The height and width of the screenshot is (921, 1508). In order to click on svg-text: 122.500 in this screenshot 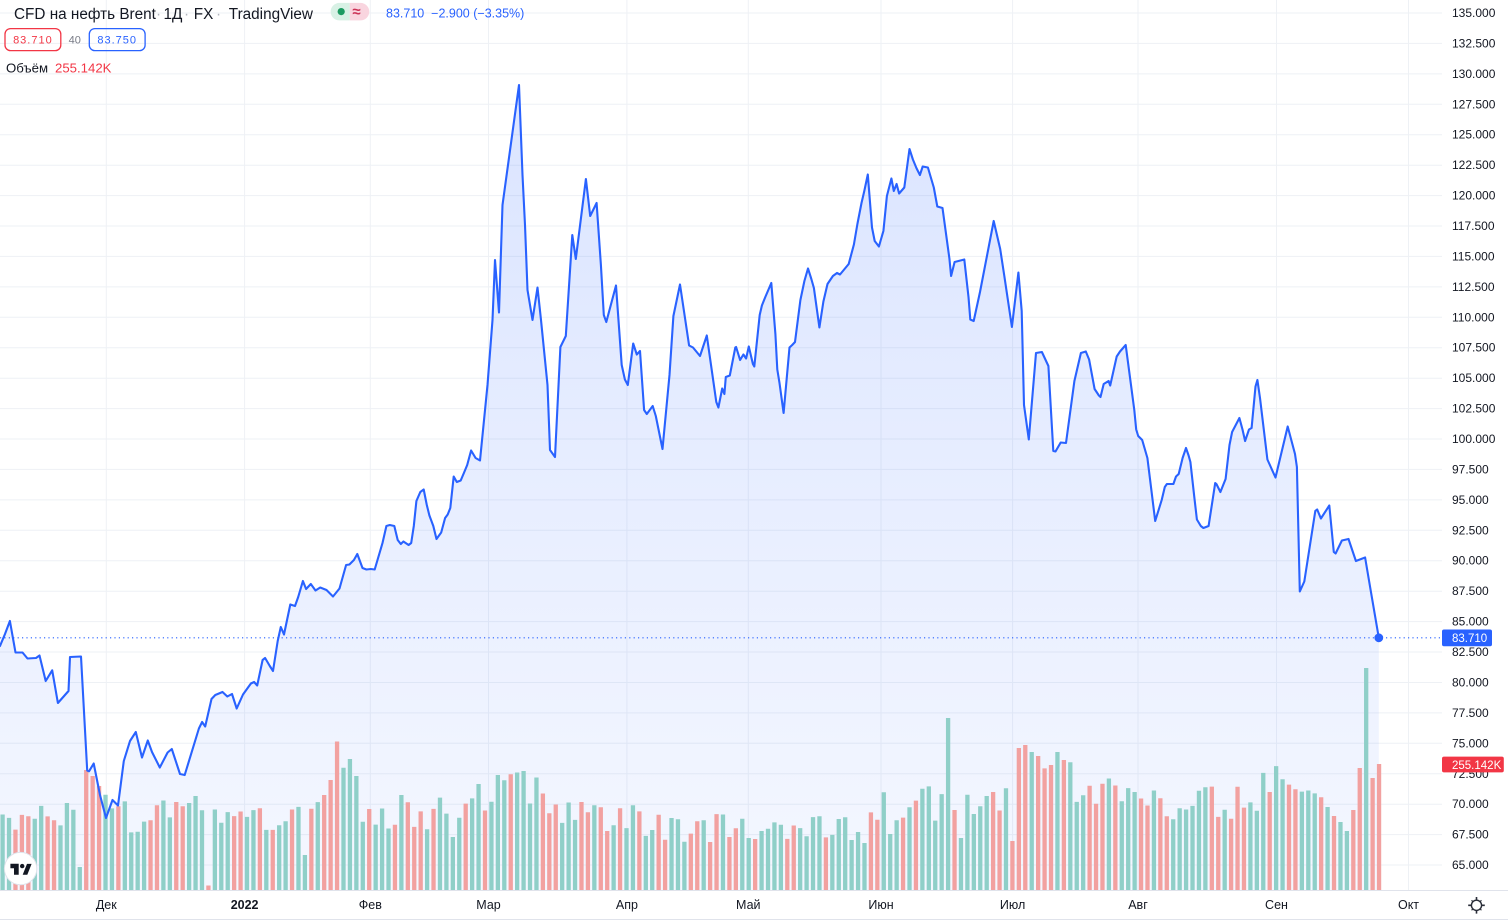, I will do `click(1474, 165)`.